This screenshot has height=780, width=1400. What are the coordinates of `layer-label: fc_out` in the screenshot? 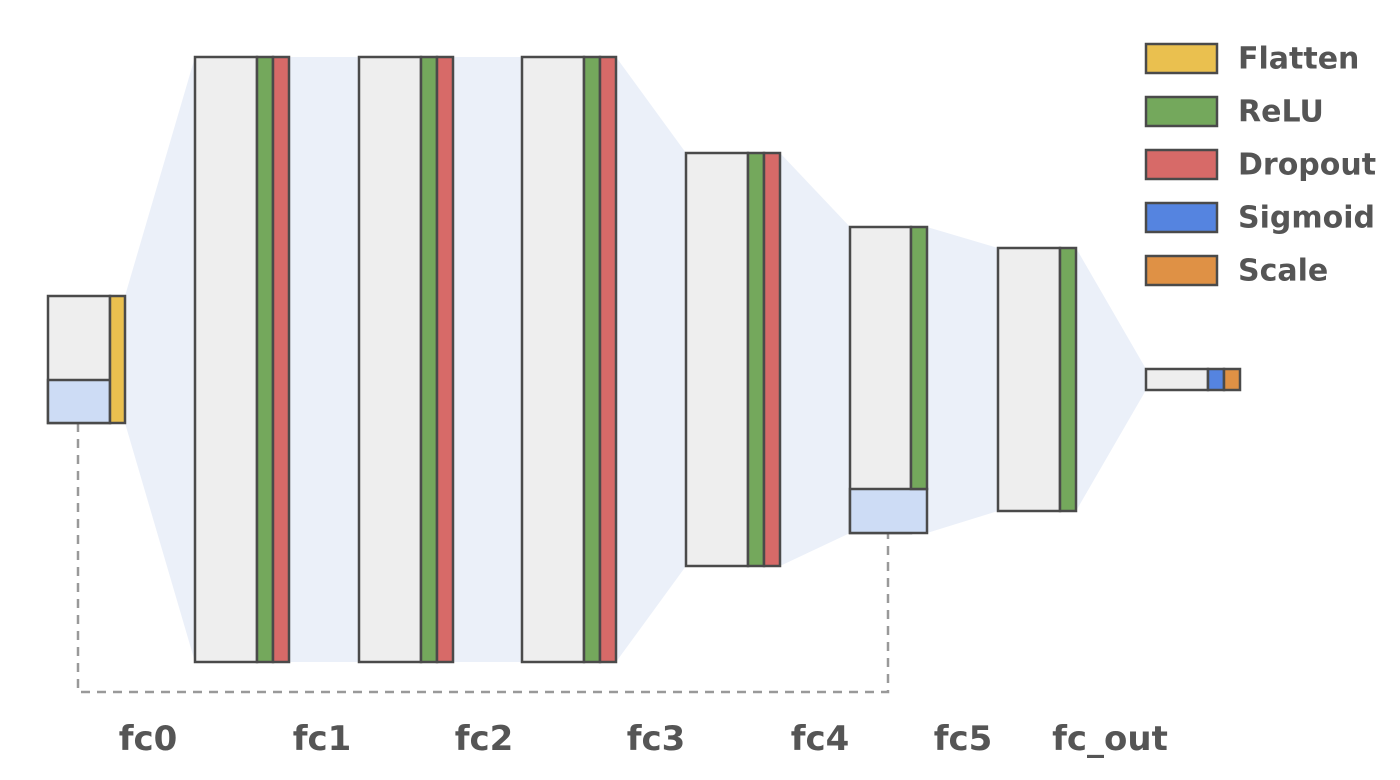 It's located at (1110, 739).